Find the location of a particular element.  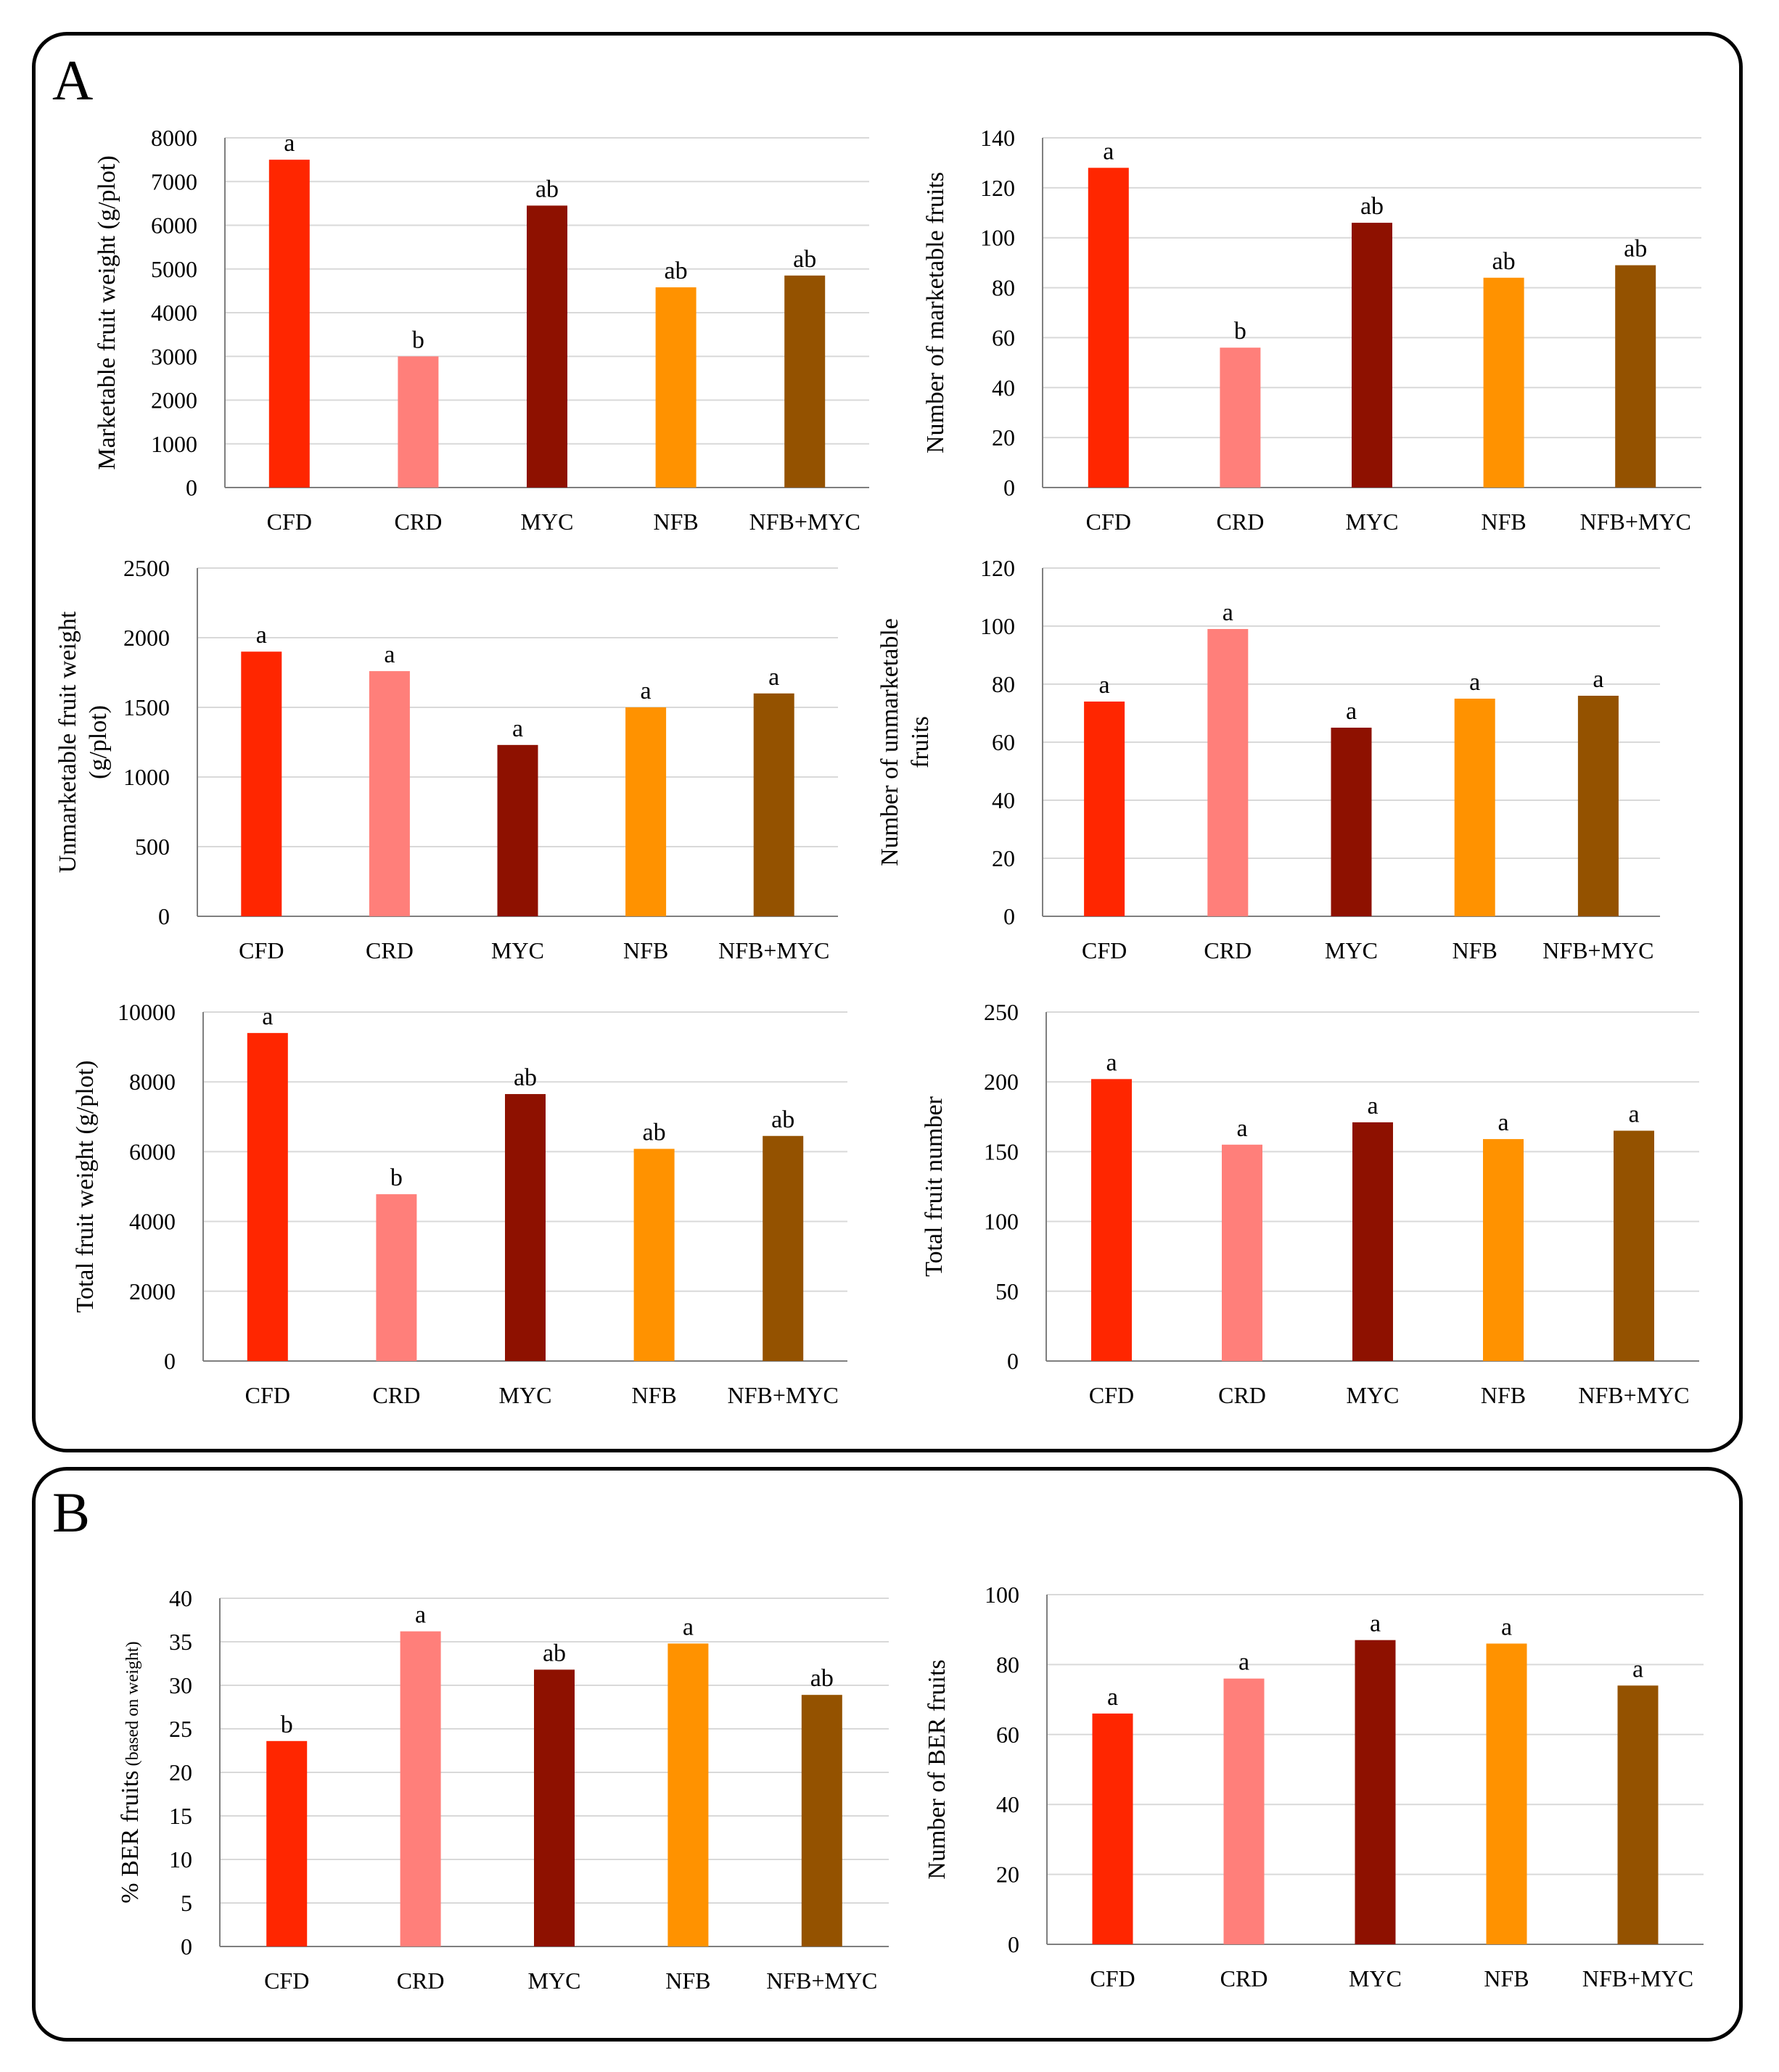

y-tick-label: 3000 is located at coordinates (174, 356).